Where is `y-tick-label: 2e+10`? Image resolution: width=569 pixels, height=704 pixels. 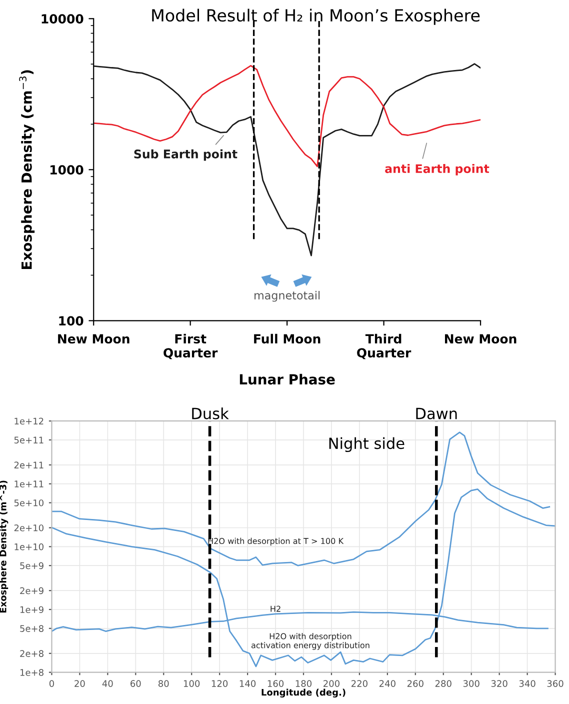
y-tick-label: 2e+10 is located at coordinates (29, 528).